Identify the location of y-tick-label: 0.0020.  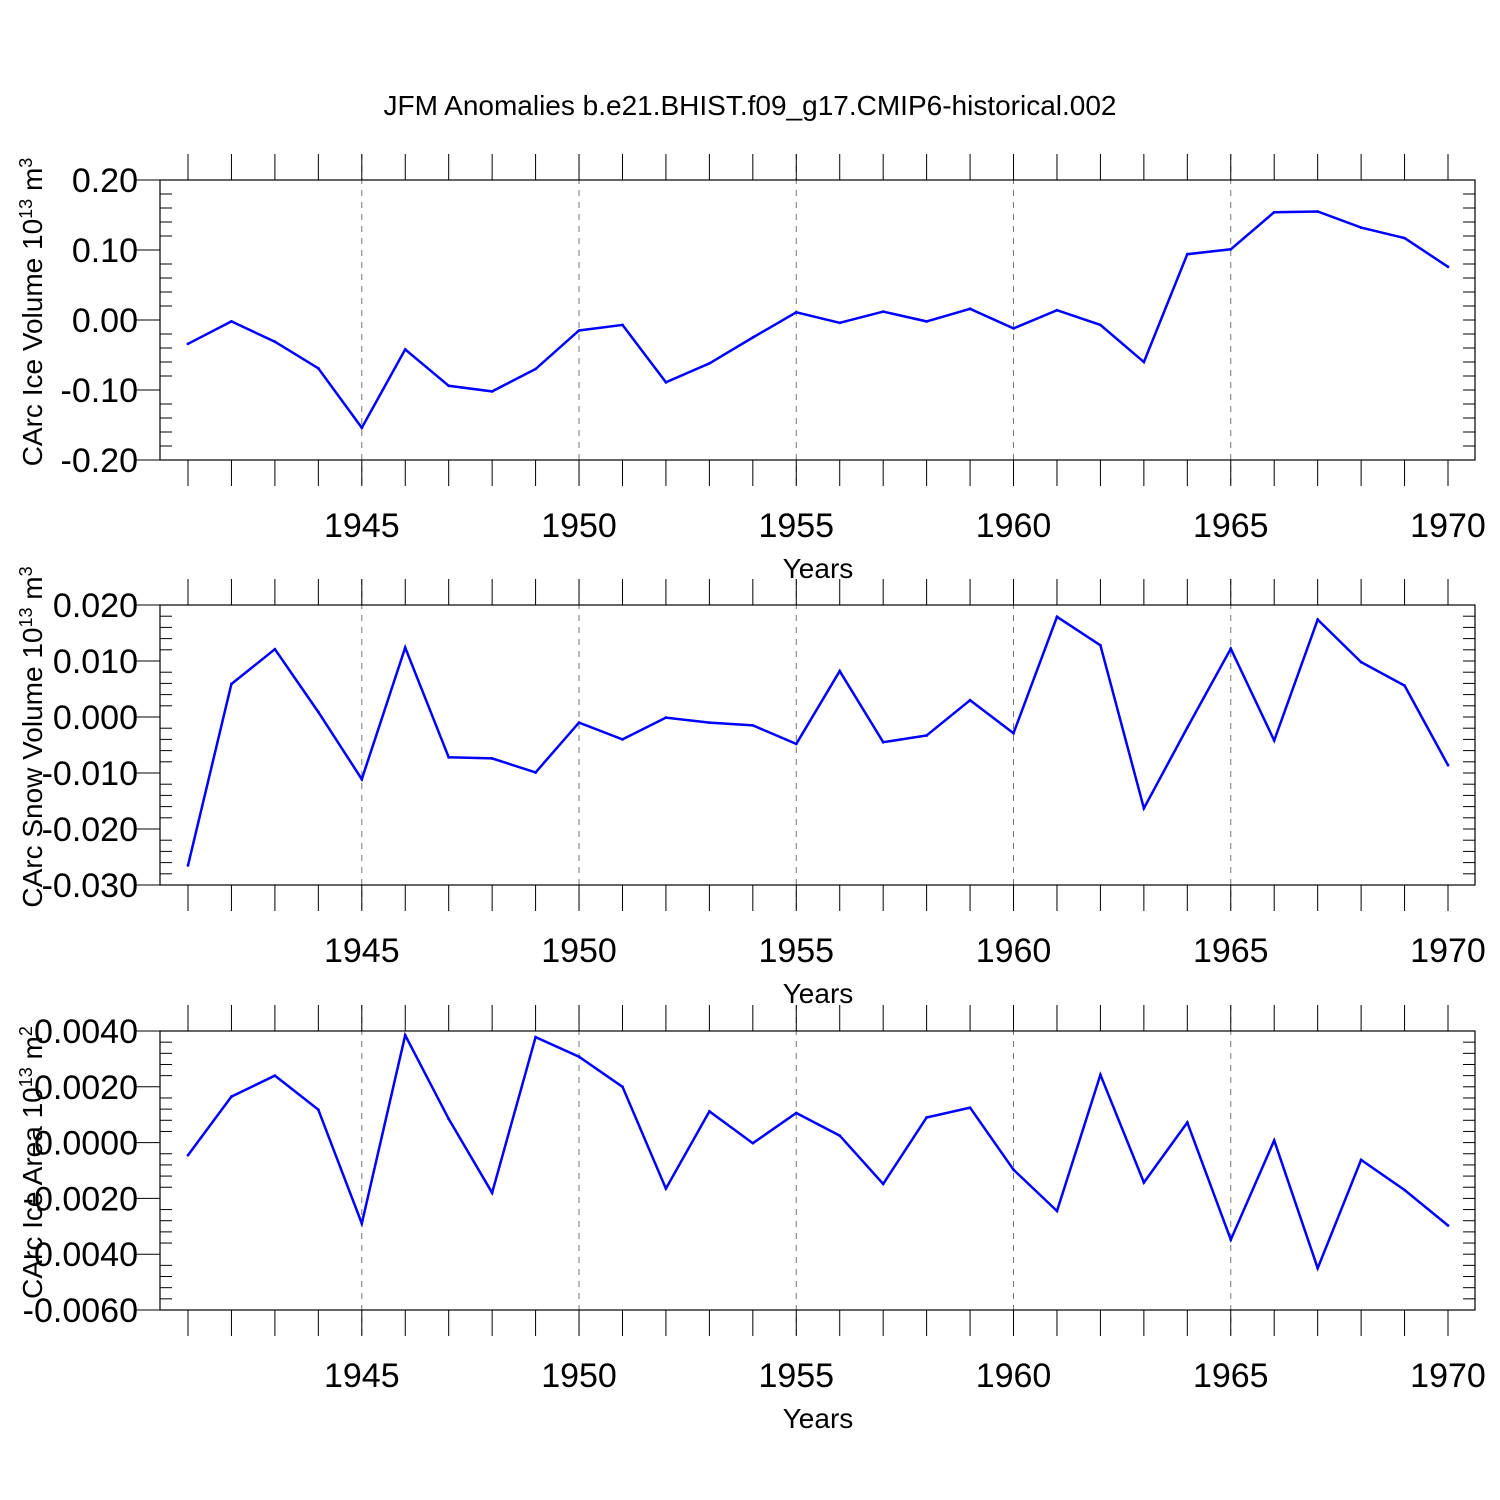
(86, 1088).